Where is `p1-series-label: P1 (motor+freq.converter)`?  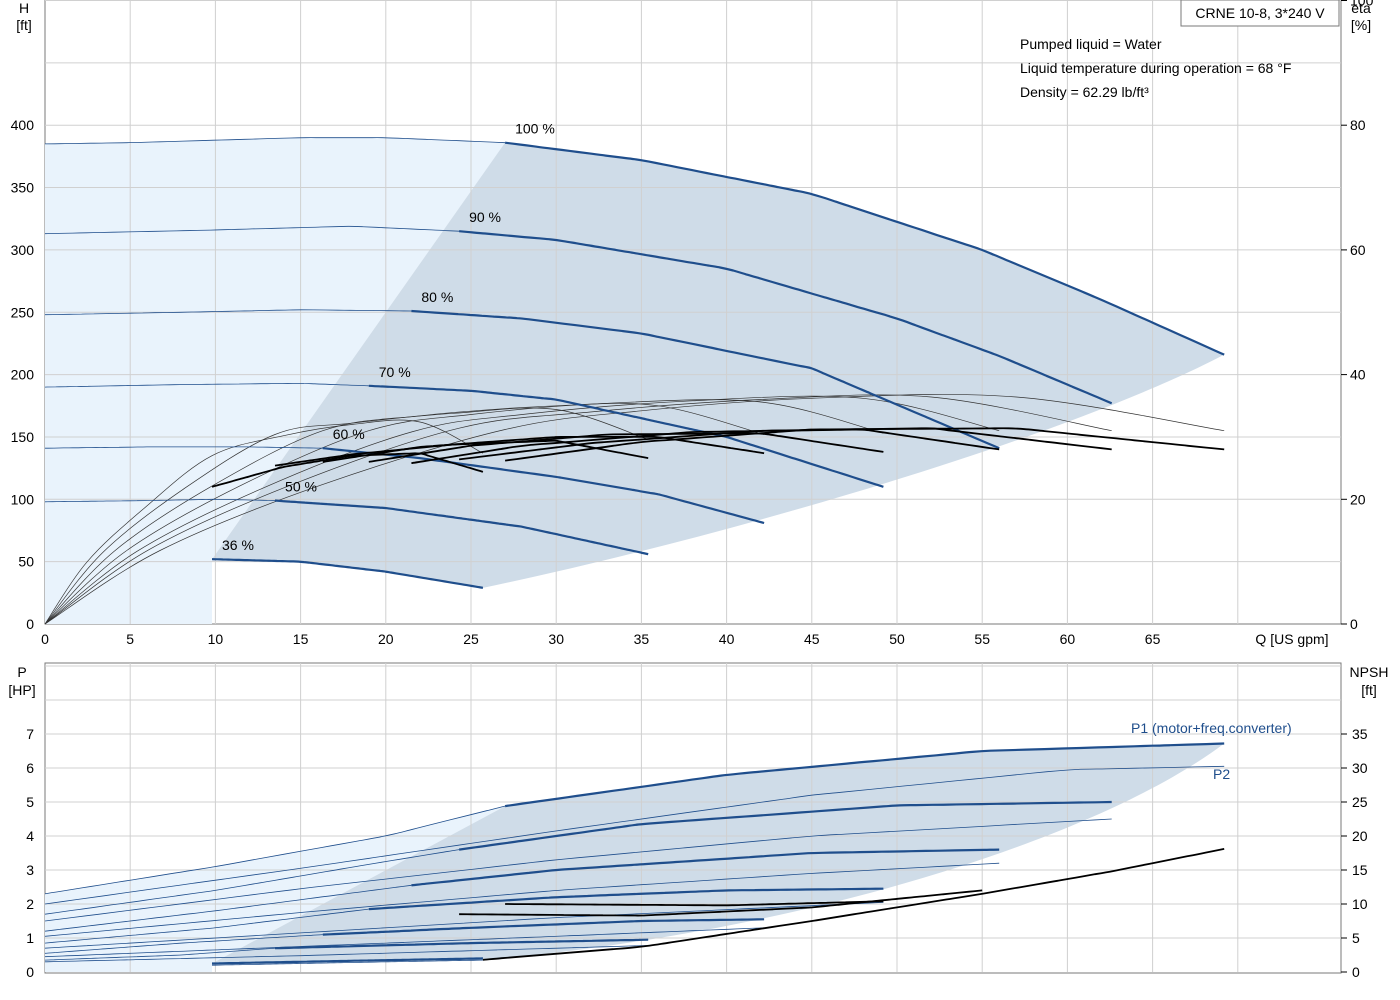
p1-series-label: P1 (motor+freq.converter) is located at coordinates (1211, 728).